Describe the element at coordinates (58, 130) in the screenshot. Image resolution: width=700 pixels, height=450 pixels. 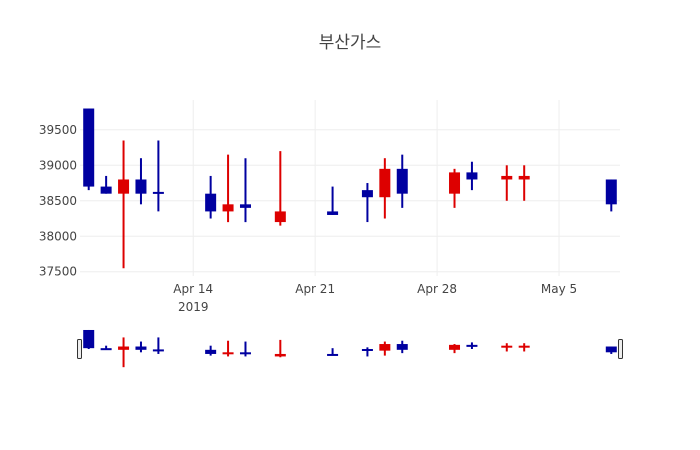
I see `y-tick-label: 39500` at that location.